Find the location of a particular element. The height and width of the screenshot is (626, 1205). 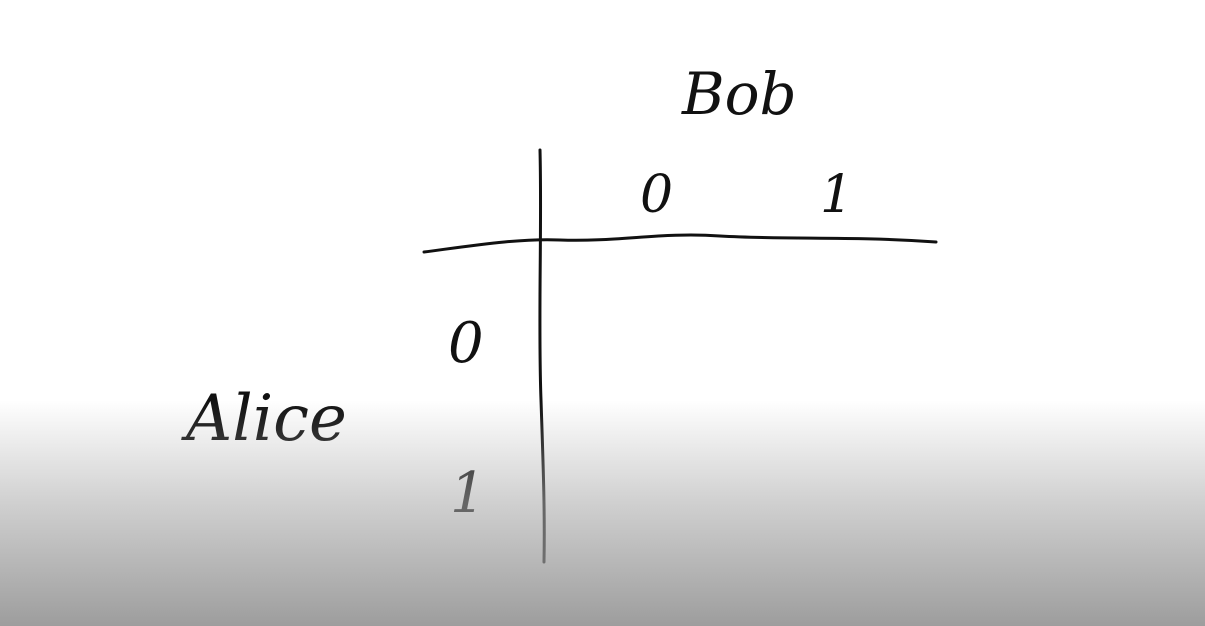

row-player-label: Alice is located at coordinates (264, 419).